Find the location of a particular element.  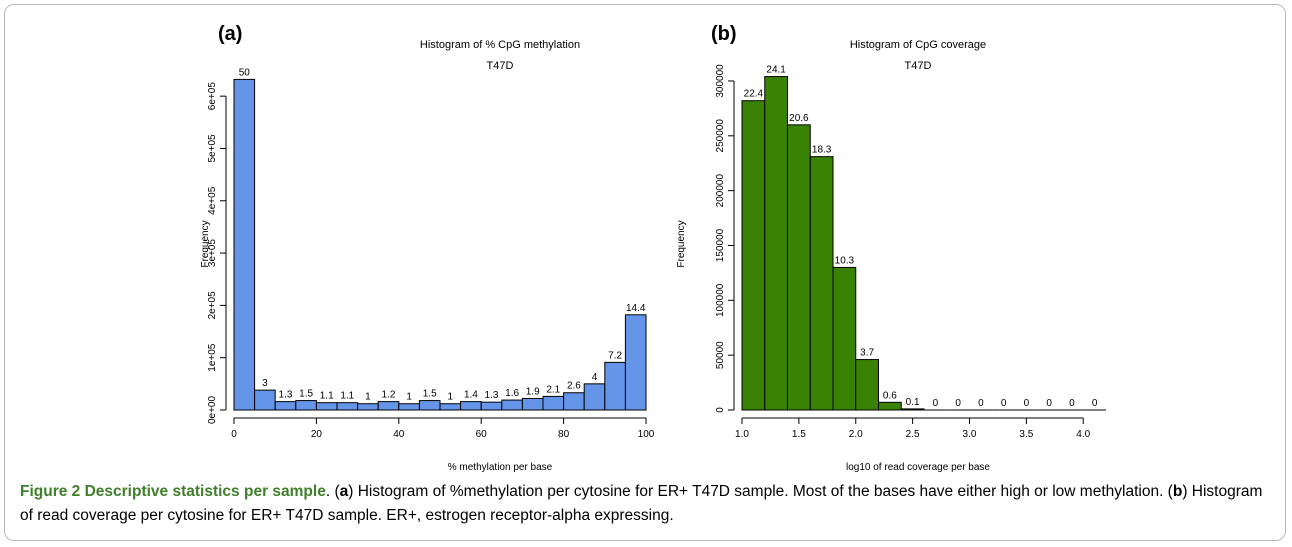

a-bar-label-17: 4 is located at coordinates (595, 377).